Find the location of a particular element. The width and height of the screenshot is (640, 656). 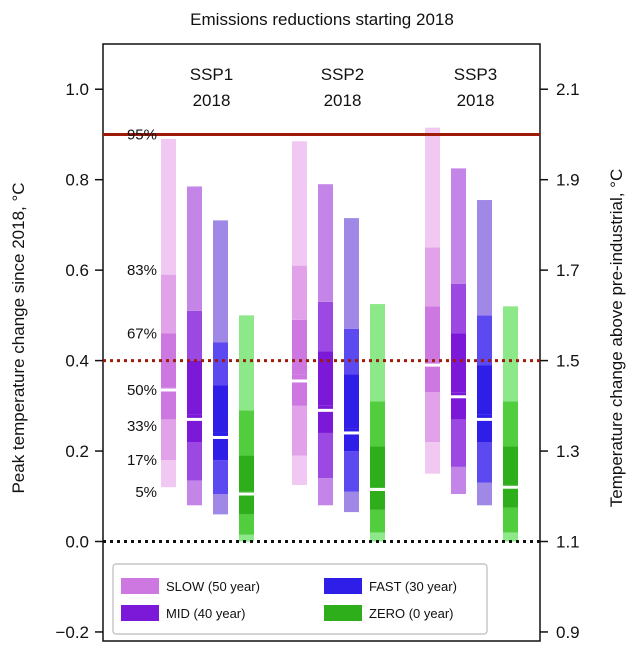

group-label-year: 2018 is located at coordinates (343, 100).